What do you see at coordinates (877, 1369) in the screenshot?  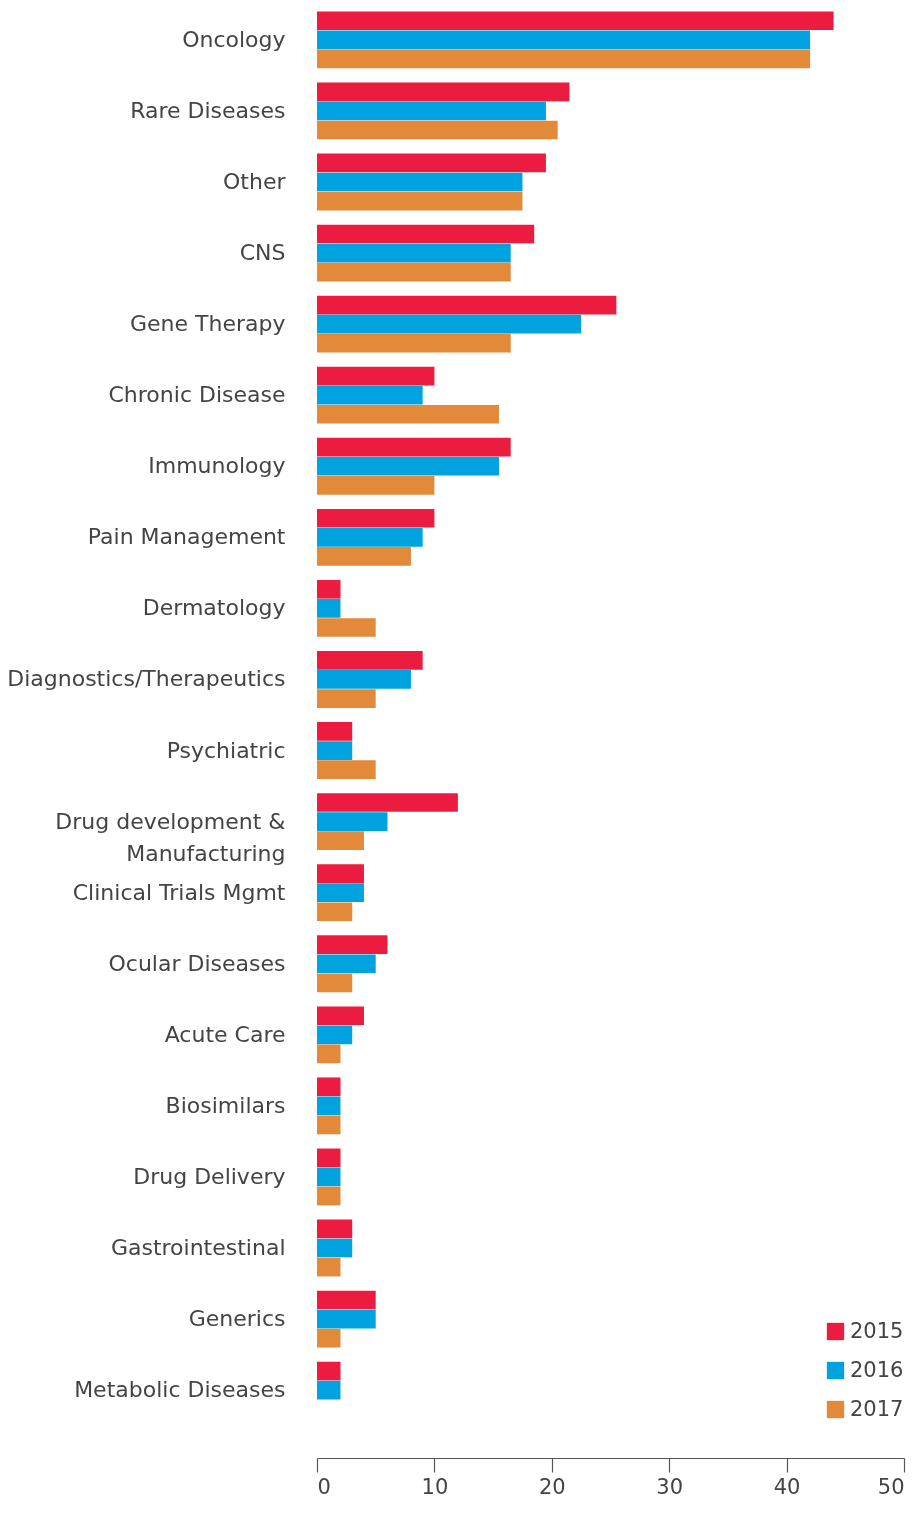 I see `legend-label: 2016` at bounding box center [877, 1369].